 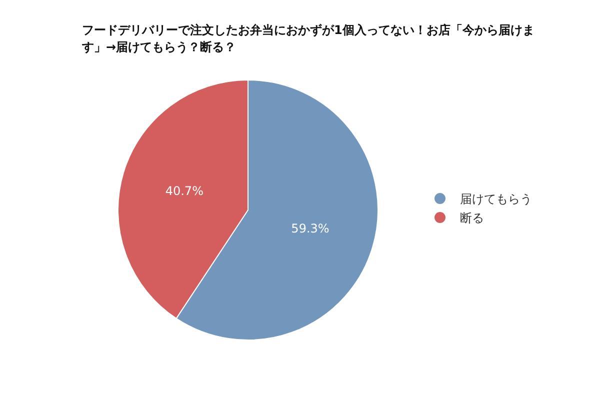 I want to click on chart-title: フードデリバリーで注文したお弁当におかずが1個入ってない！お店「今から届けます」→届けてもらう？断る？, so click(x=309, y=39).